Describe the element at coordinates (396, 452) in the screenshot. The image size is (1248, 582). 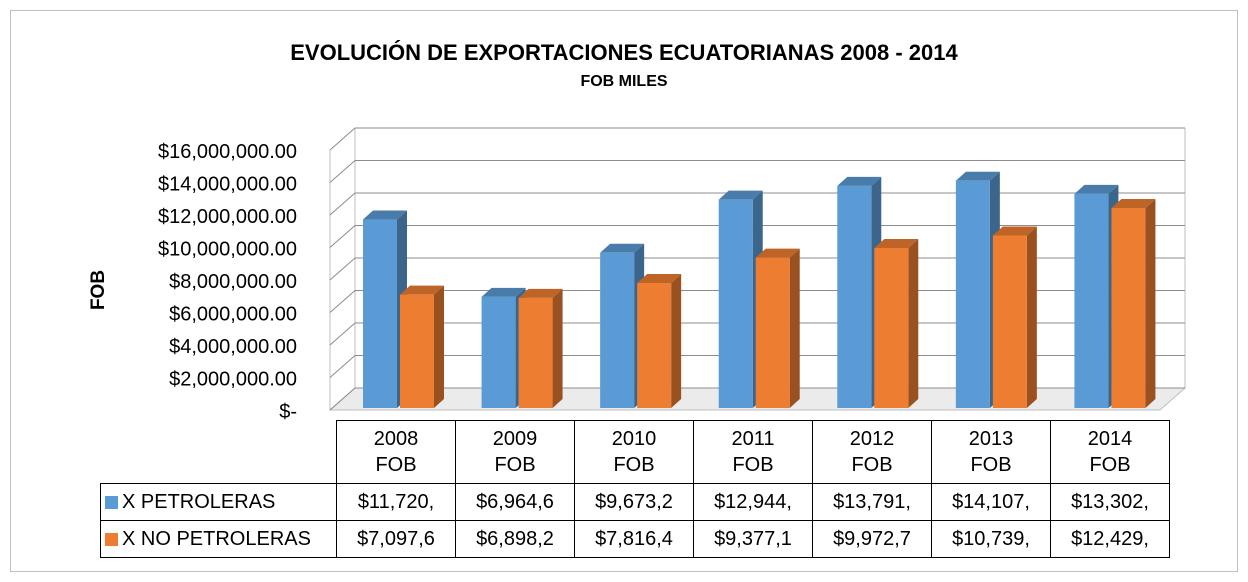
I see `x-tick-label: 2008 FOB` at that location.